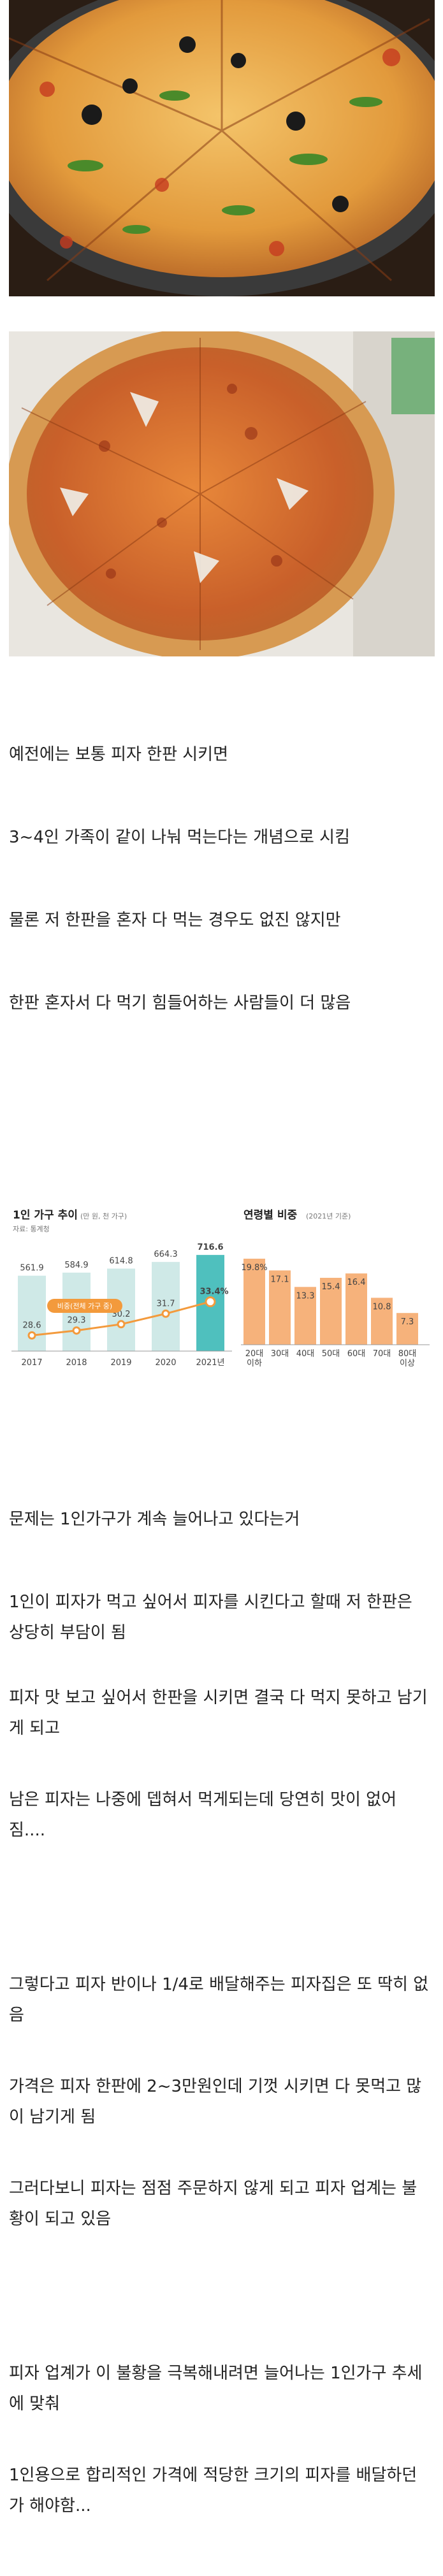 This screenshot has height=2576, width=443. Describe the element at coordinates (382, 1354) in the screenshot. I see `chart2-tick-5: 70대` at that location.